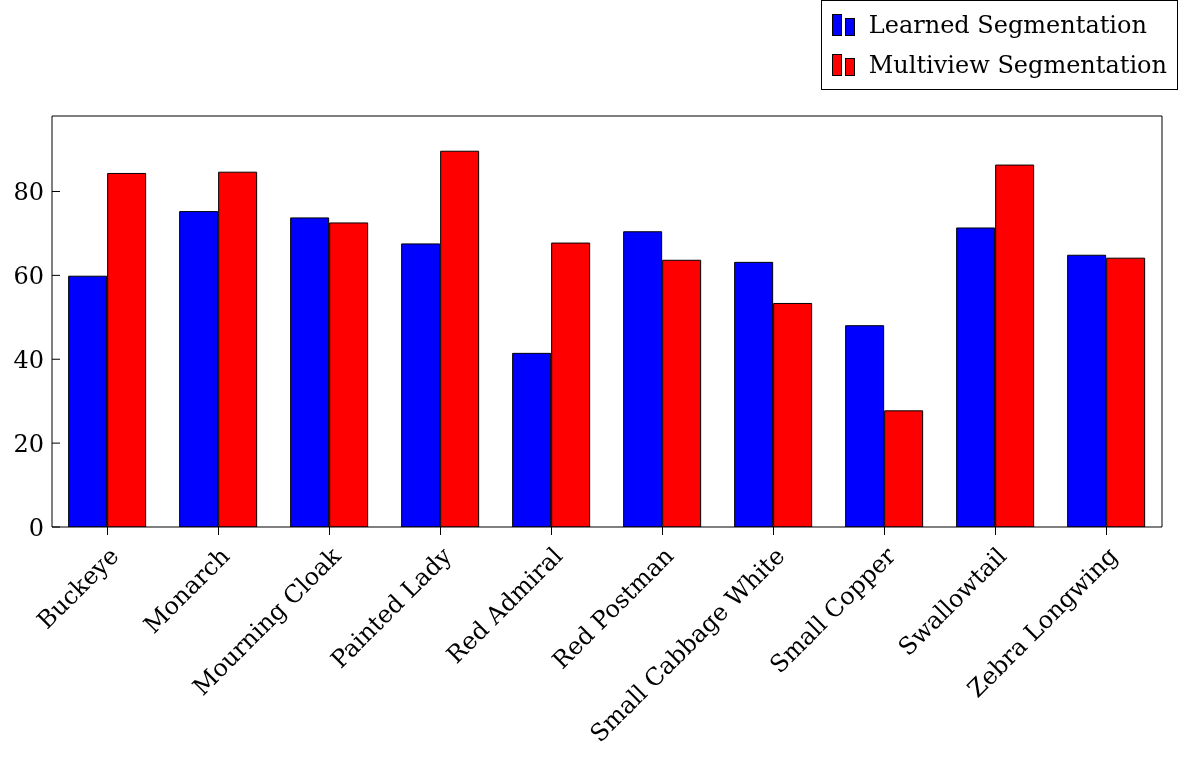 The width and height of the screenshot is (1178, 782). I want to click on legend-label: Multiview Segmentation, so click(1017, 65).